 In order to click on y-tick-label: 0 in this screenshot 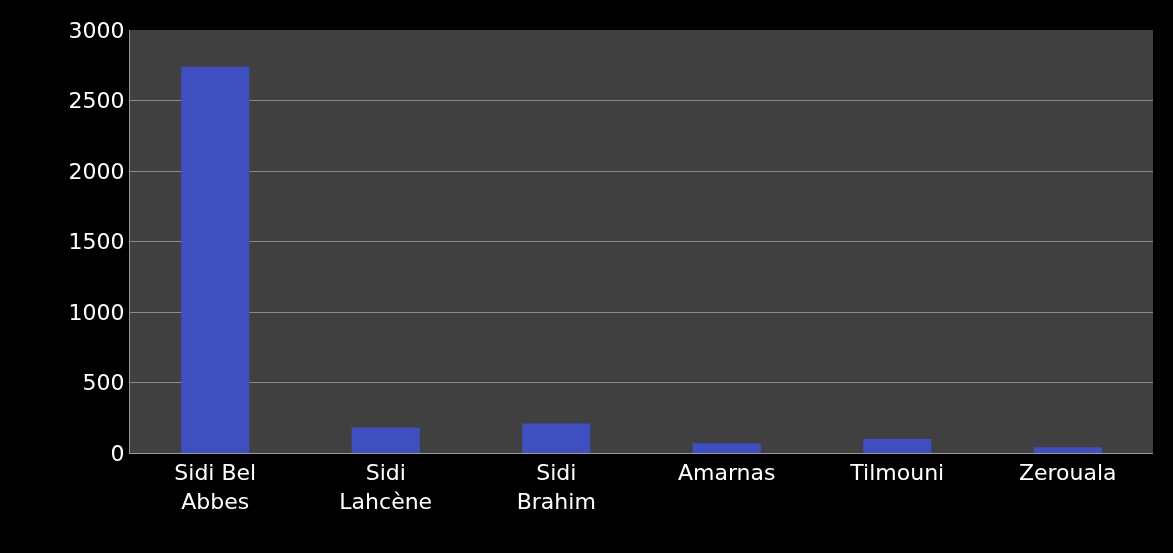, I will do `click(117, 453)`.